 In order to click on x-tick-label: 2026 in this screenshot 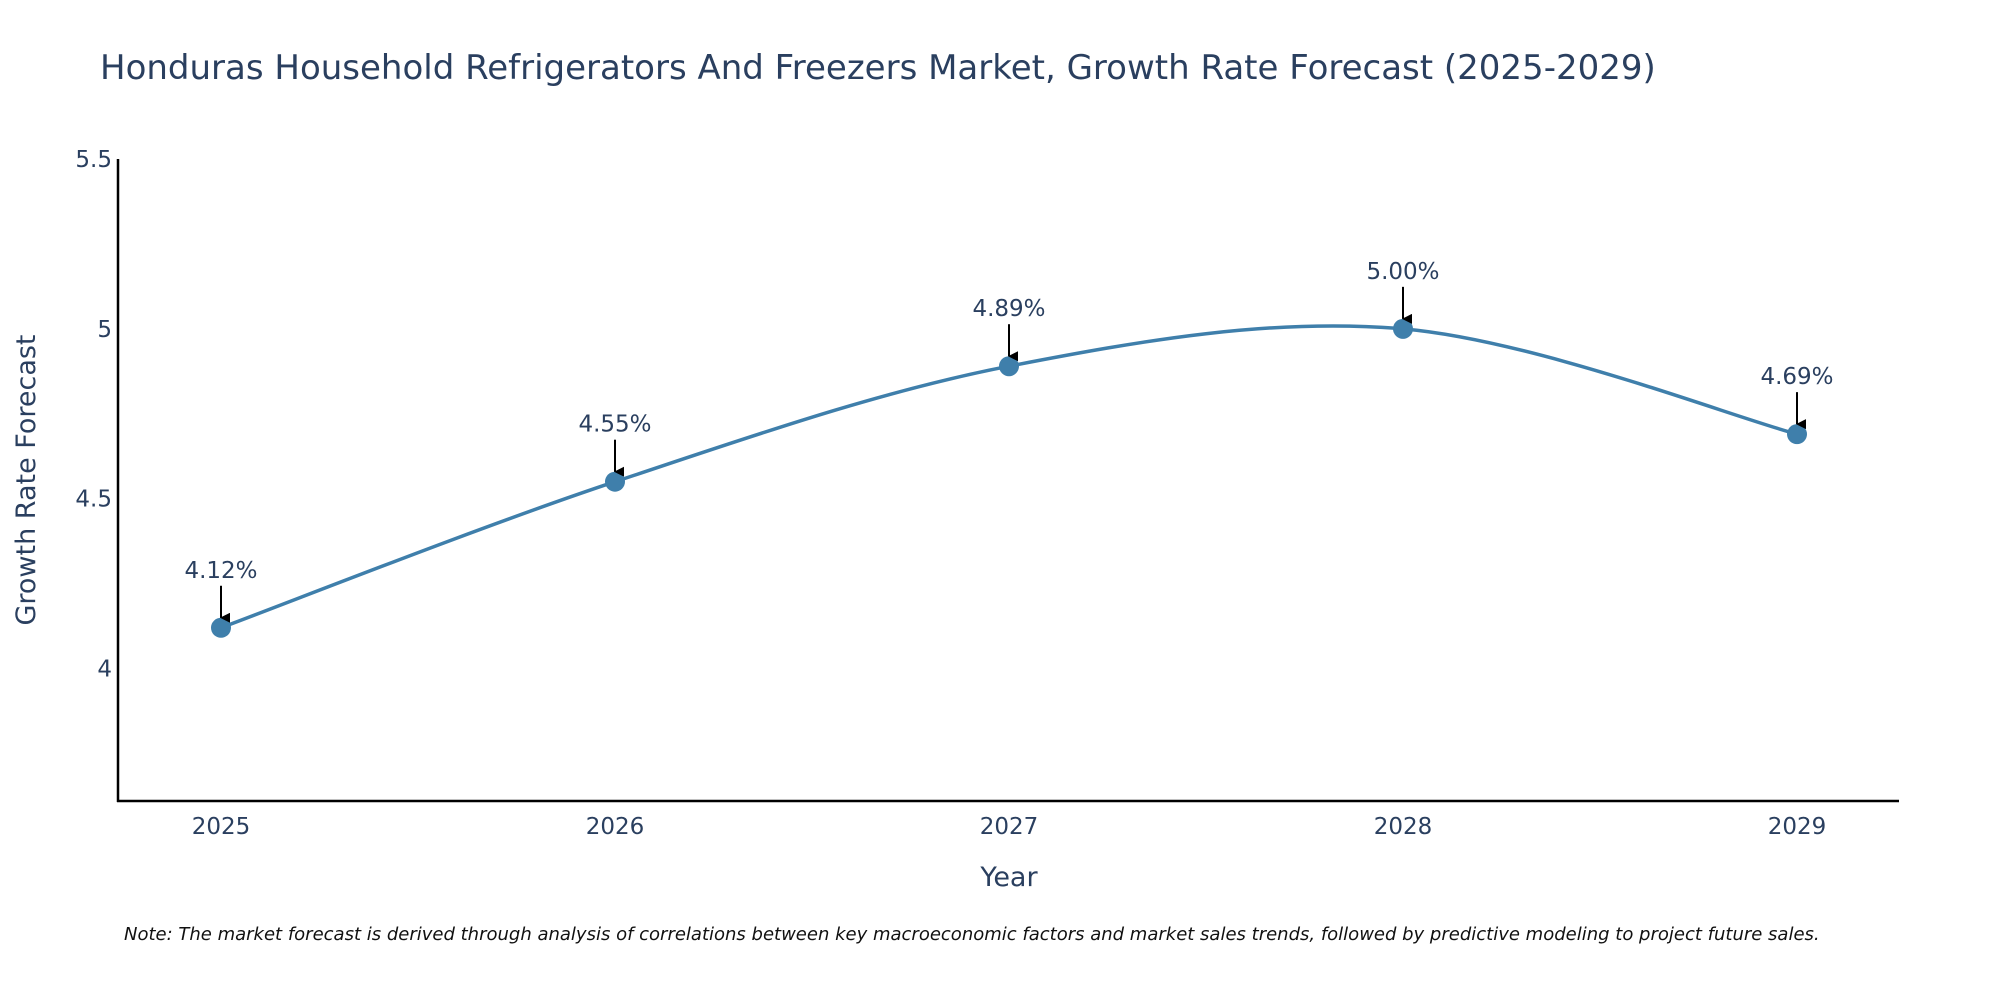, I will do `click(615, 827)`.